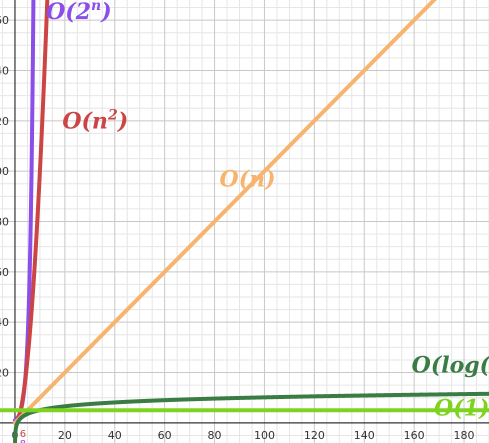  What do you see at coordinates (95, 120) in the screenshot?
I see `curve-label-quad: O(n2)` at bounding box center [95, 120].